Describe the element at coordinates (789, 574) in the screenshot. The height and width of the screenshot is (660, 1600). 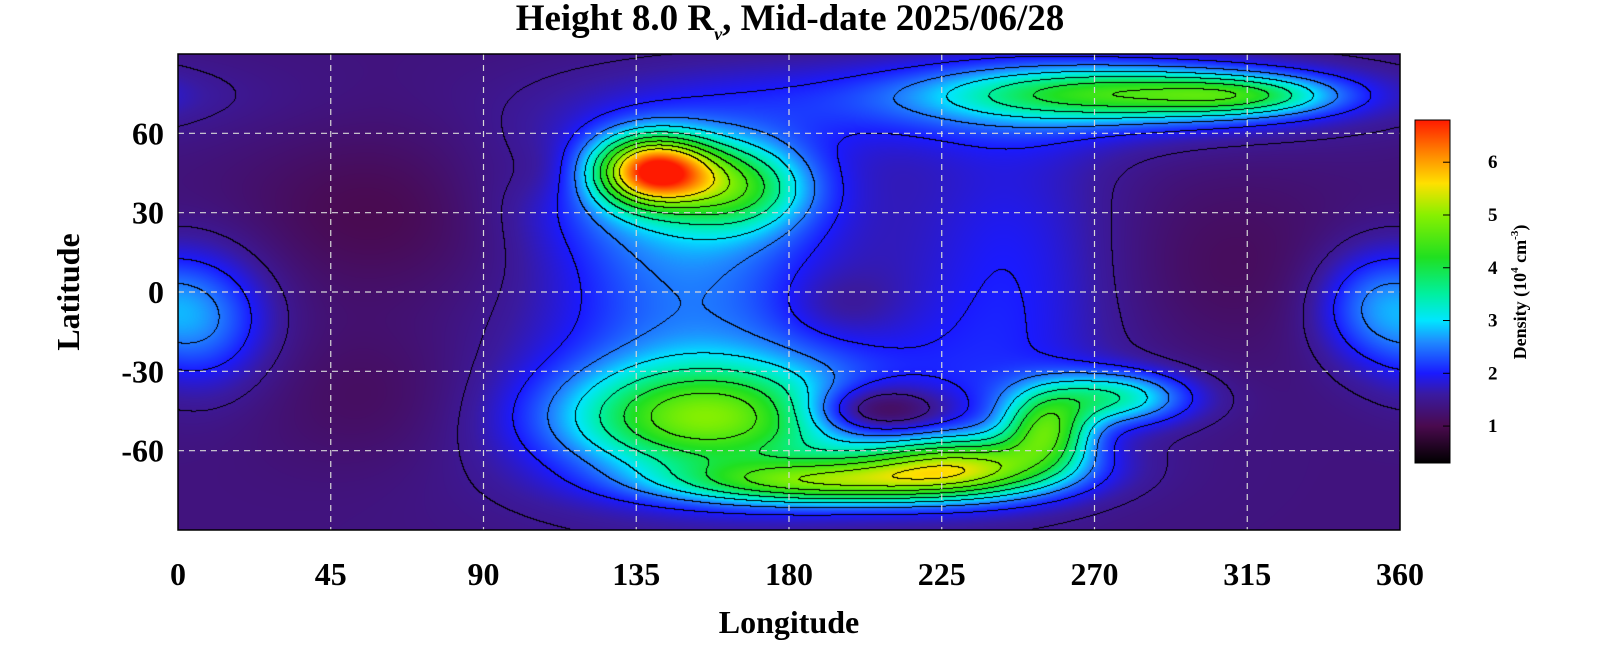
I see `x-tick-label-180: 180` at that location.